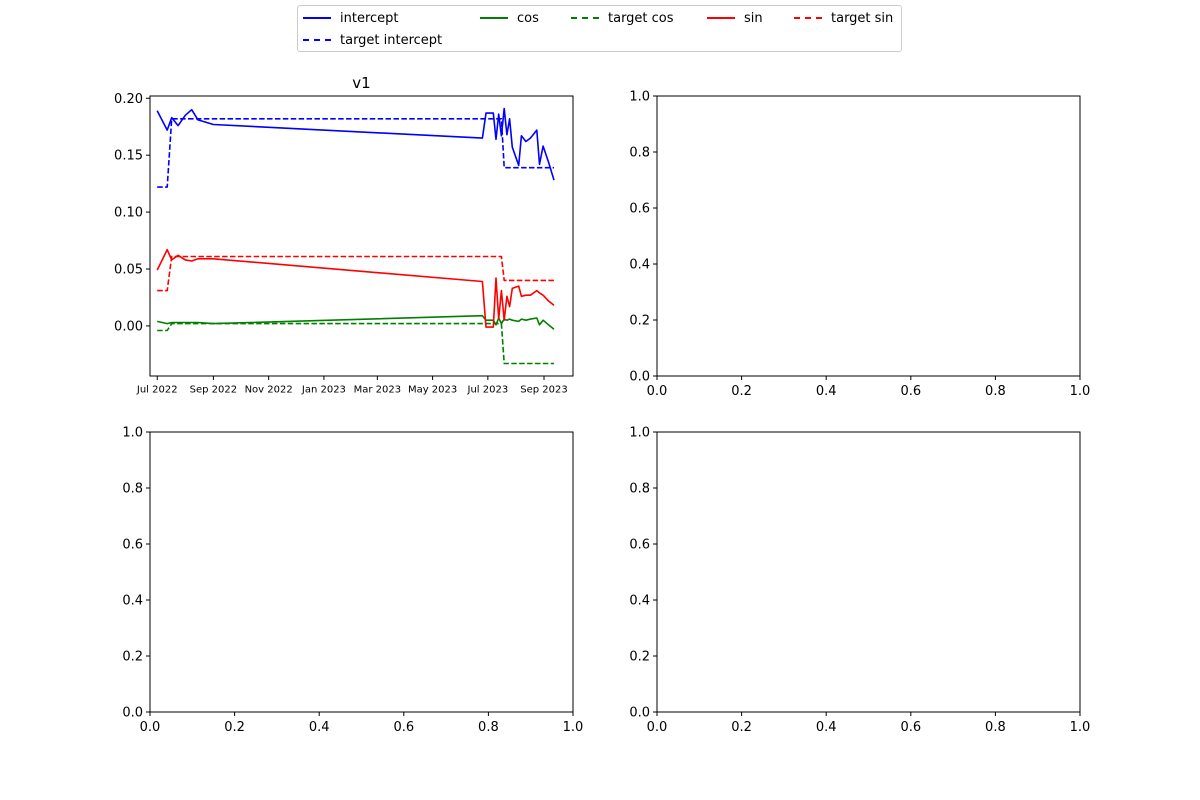  What do you see at coordinates (585, 18) in the screenshot?
I see `legend-swatch-target-cos` at bounding box center [585, 18].